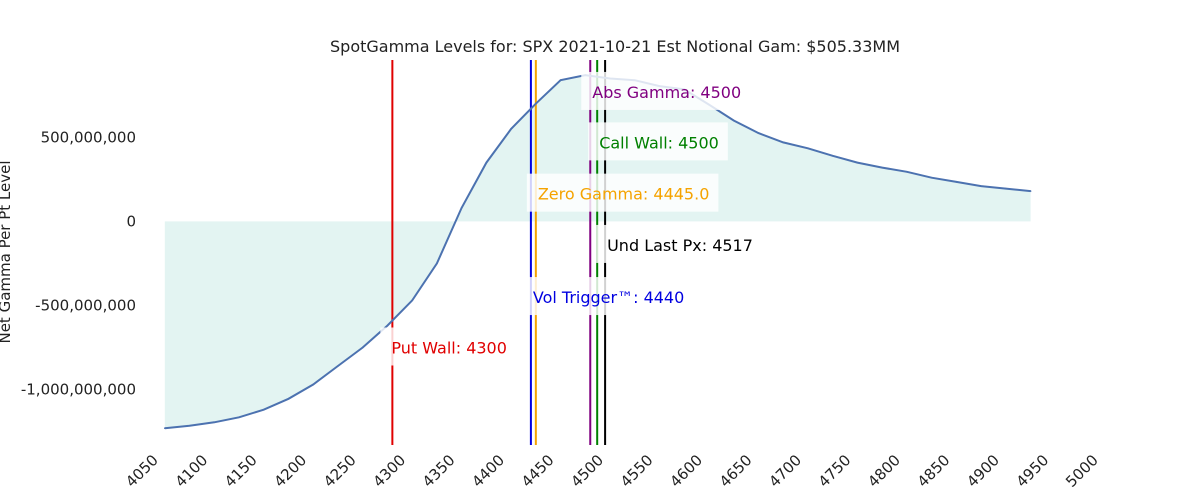 This screenshot has height=500, width=1200. What do you see at coordinates (736, 471) in the screenshot?
I see `x-tick-label: 4650` at bounding box center [736, 471].